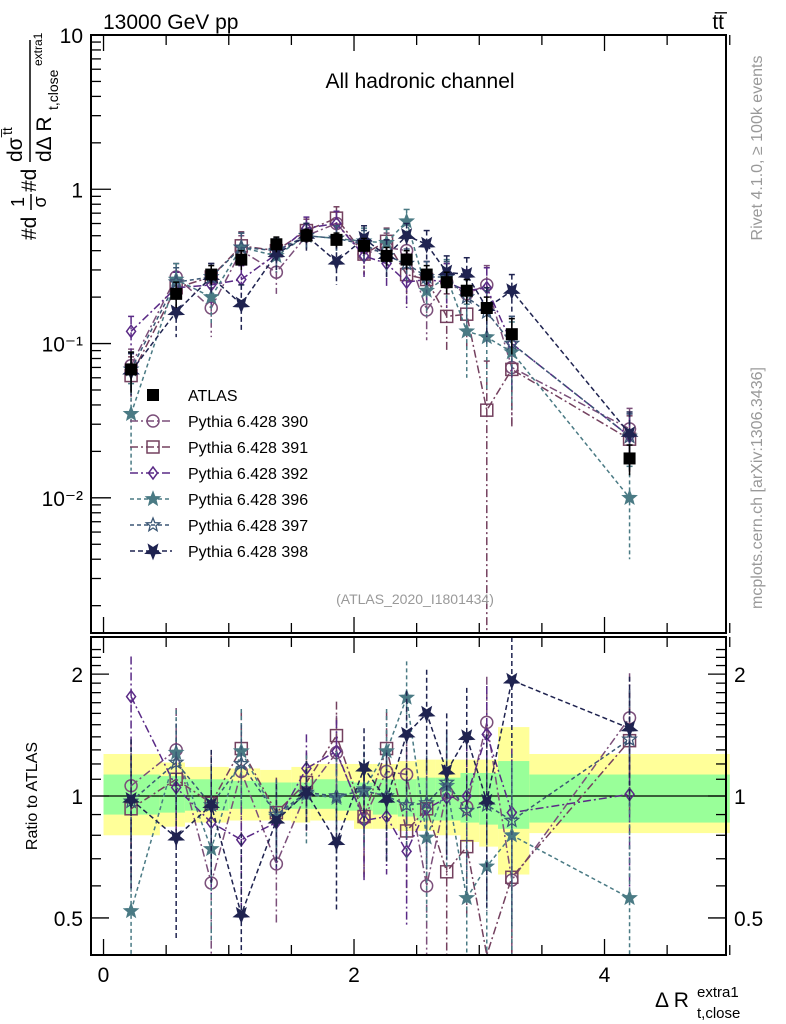 Image resolution: width=786 pixels, height=1024 pixels. Describe the element at coordinates (248, 500) in the screenshot. I see `legend-label: Pythia 6.428 396` at that location.